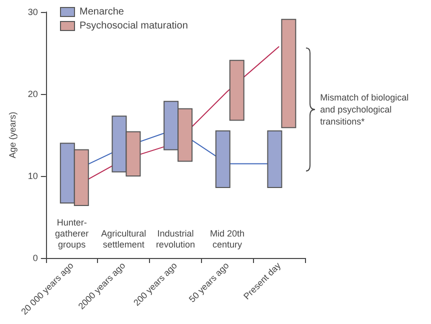  I want to click on y-tick-label: 20, so click(33, 94).